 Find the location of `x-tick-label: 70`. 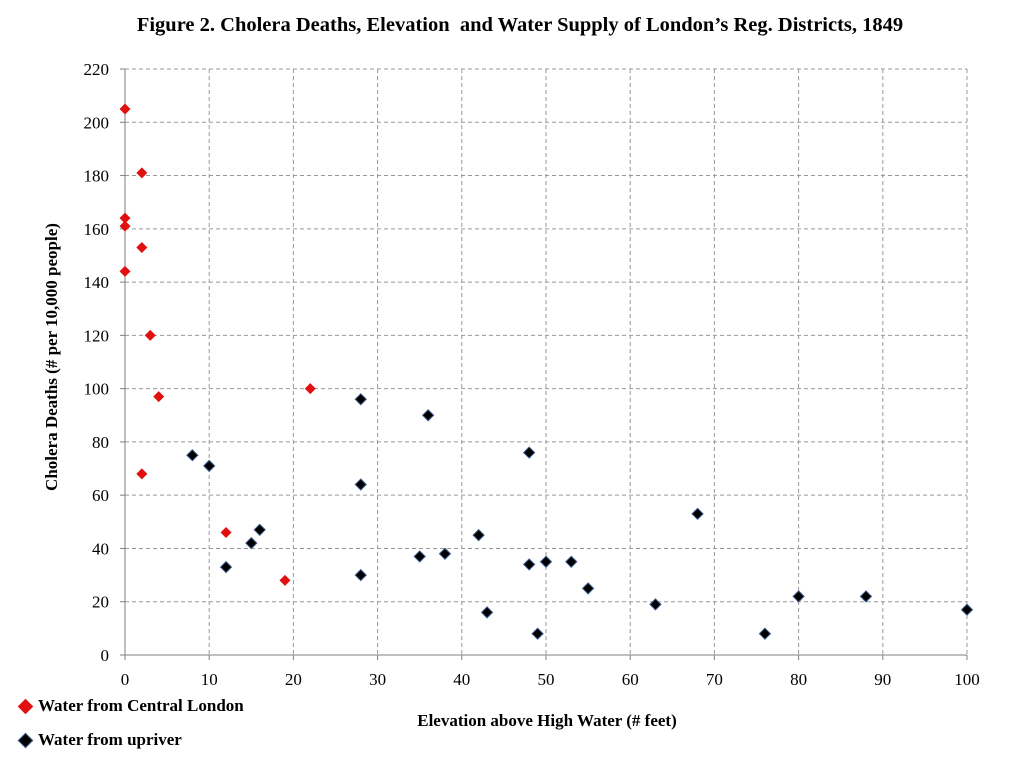

x-tick-label: 70 is located at coordinates (714, 679).